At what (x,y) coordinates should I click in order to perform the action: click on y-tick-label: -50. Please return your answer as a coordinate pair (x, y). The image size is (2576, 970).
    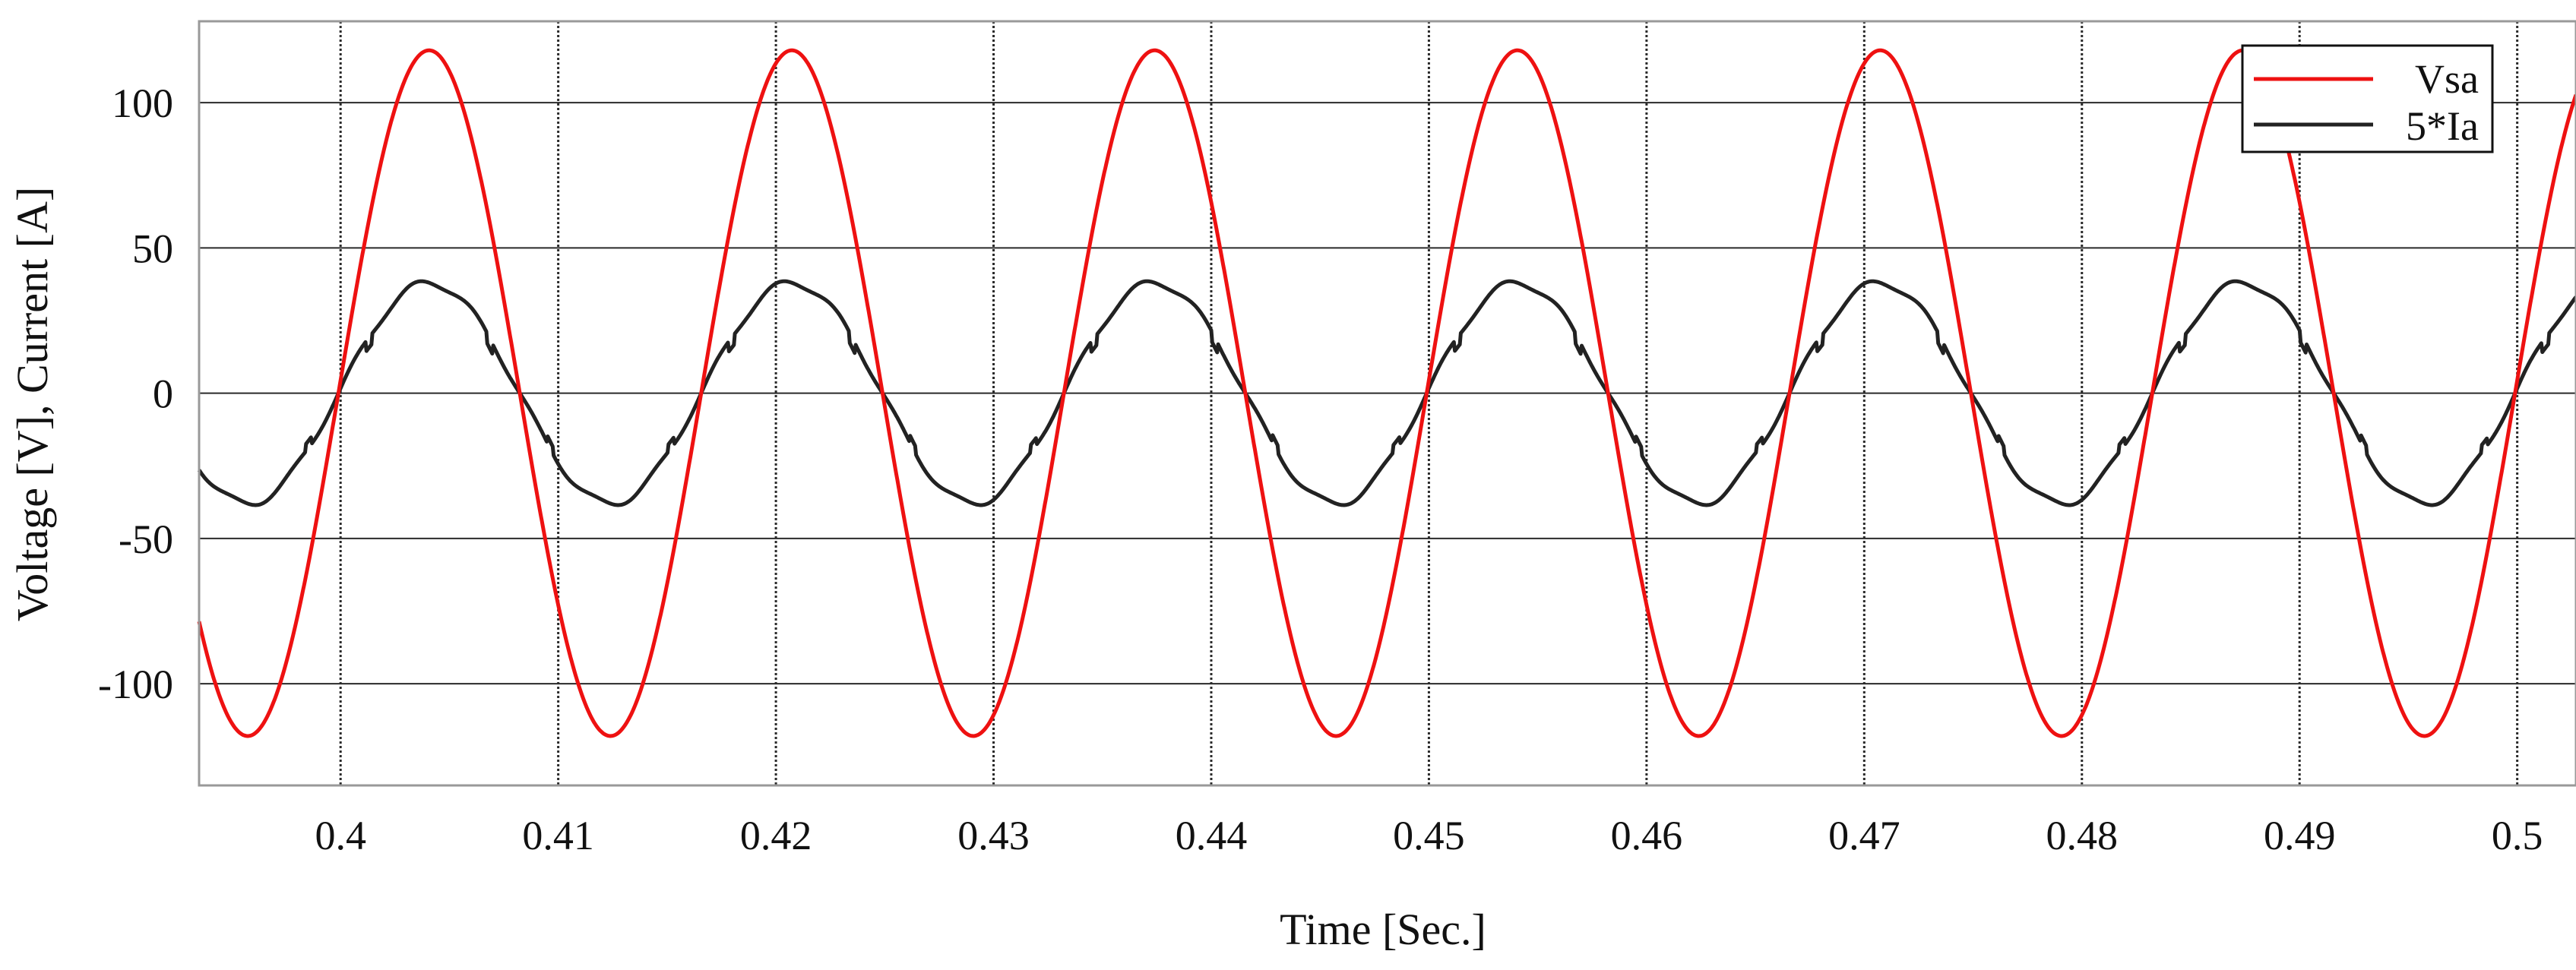
    Looking at the image, I should click on (146, 539).